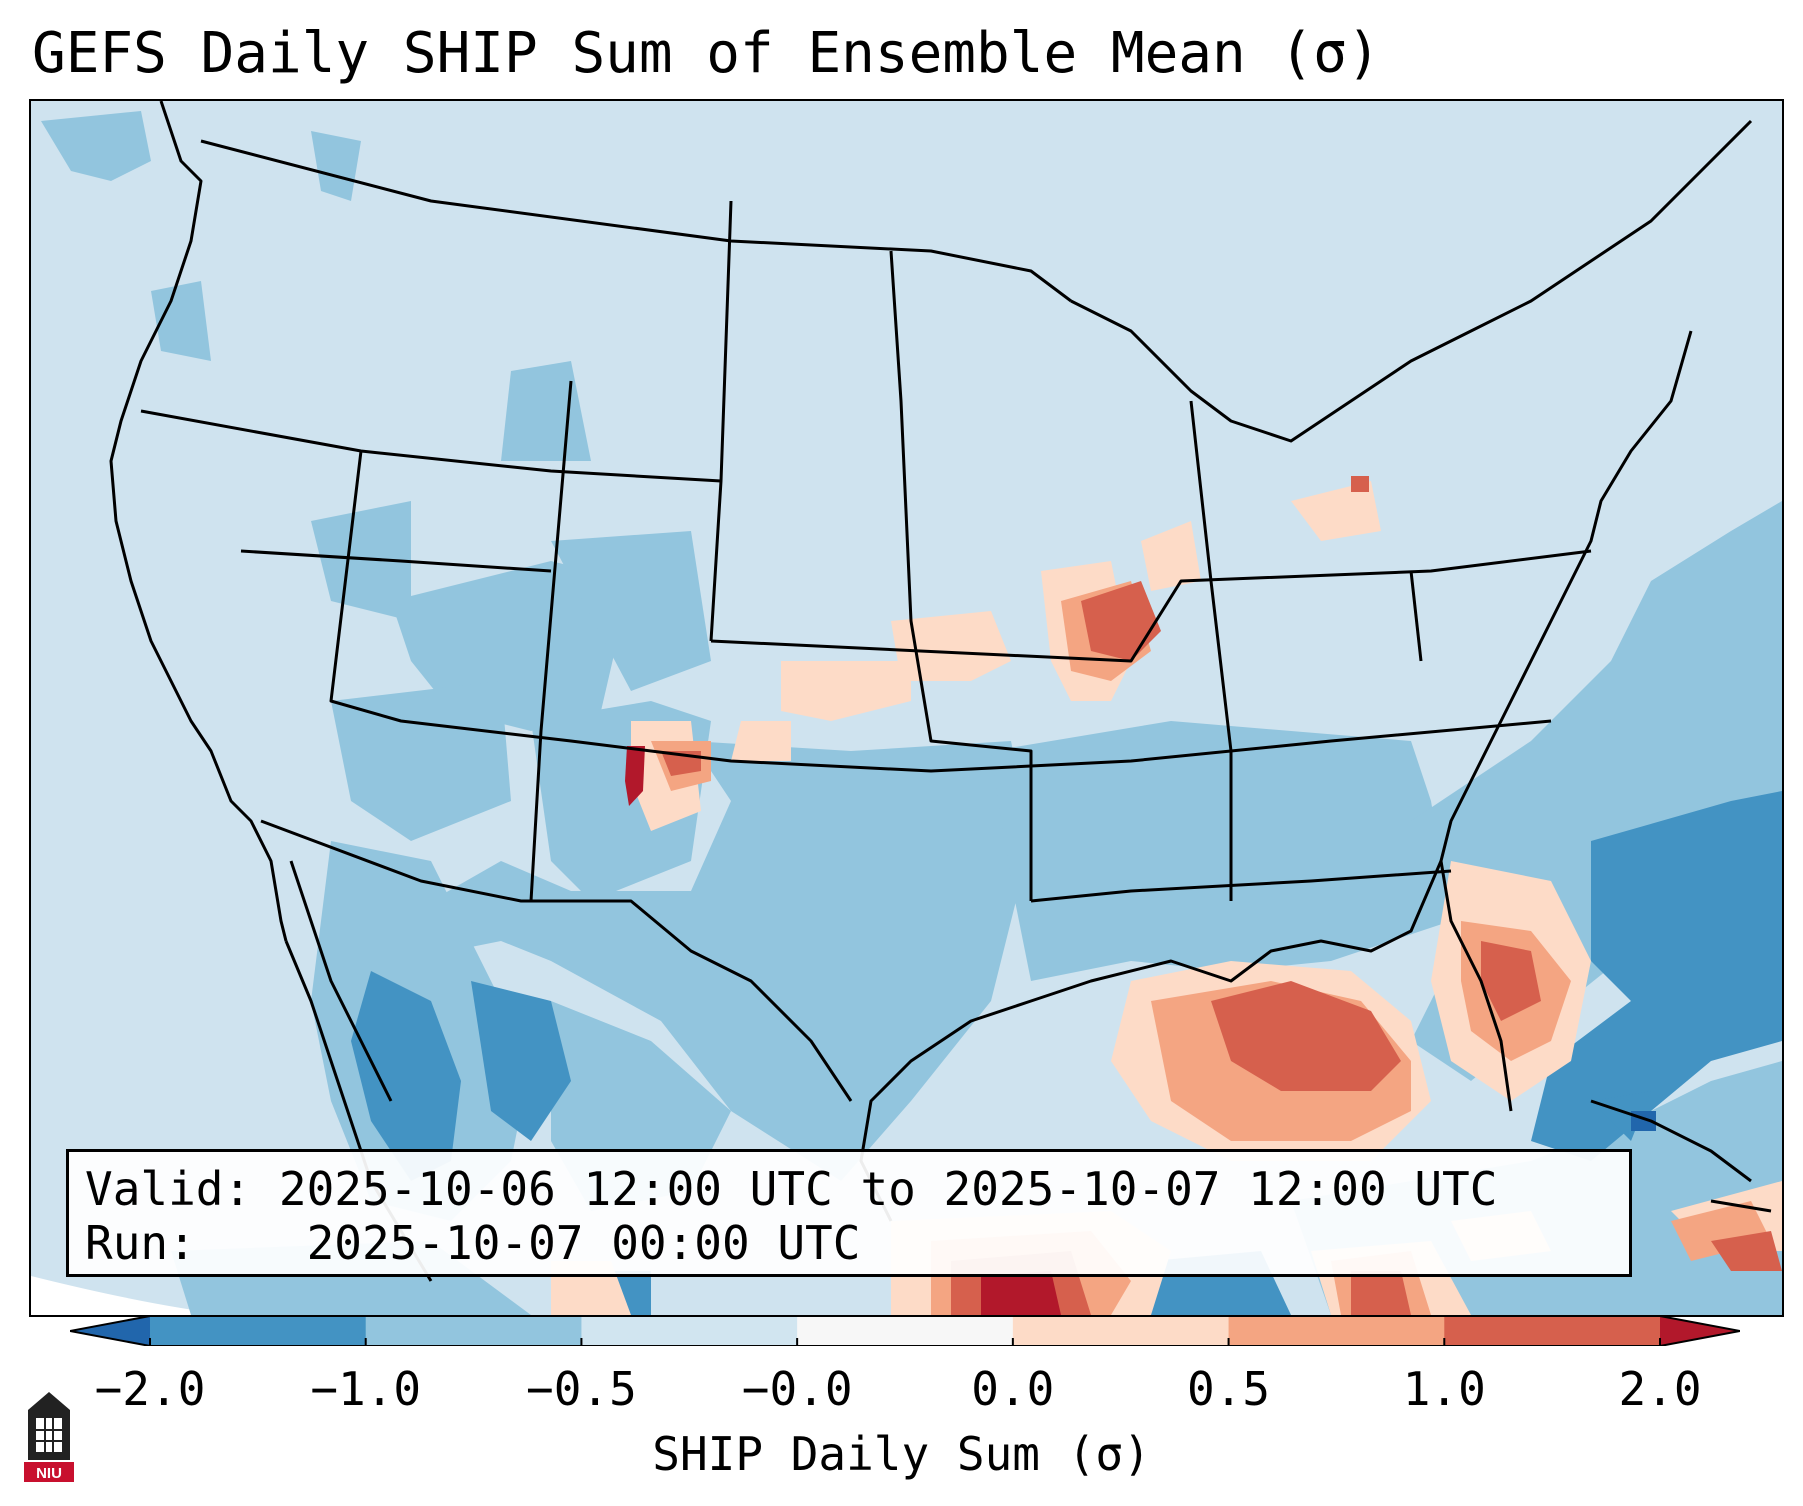  What do you see at coordinates (110, 1331) in the screenshot?
I see `colorbar-extend-low` at bounding box center [110, 1331].